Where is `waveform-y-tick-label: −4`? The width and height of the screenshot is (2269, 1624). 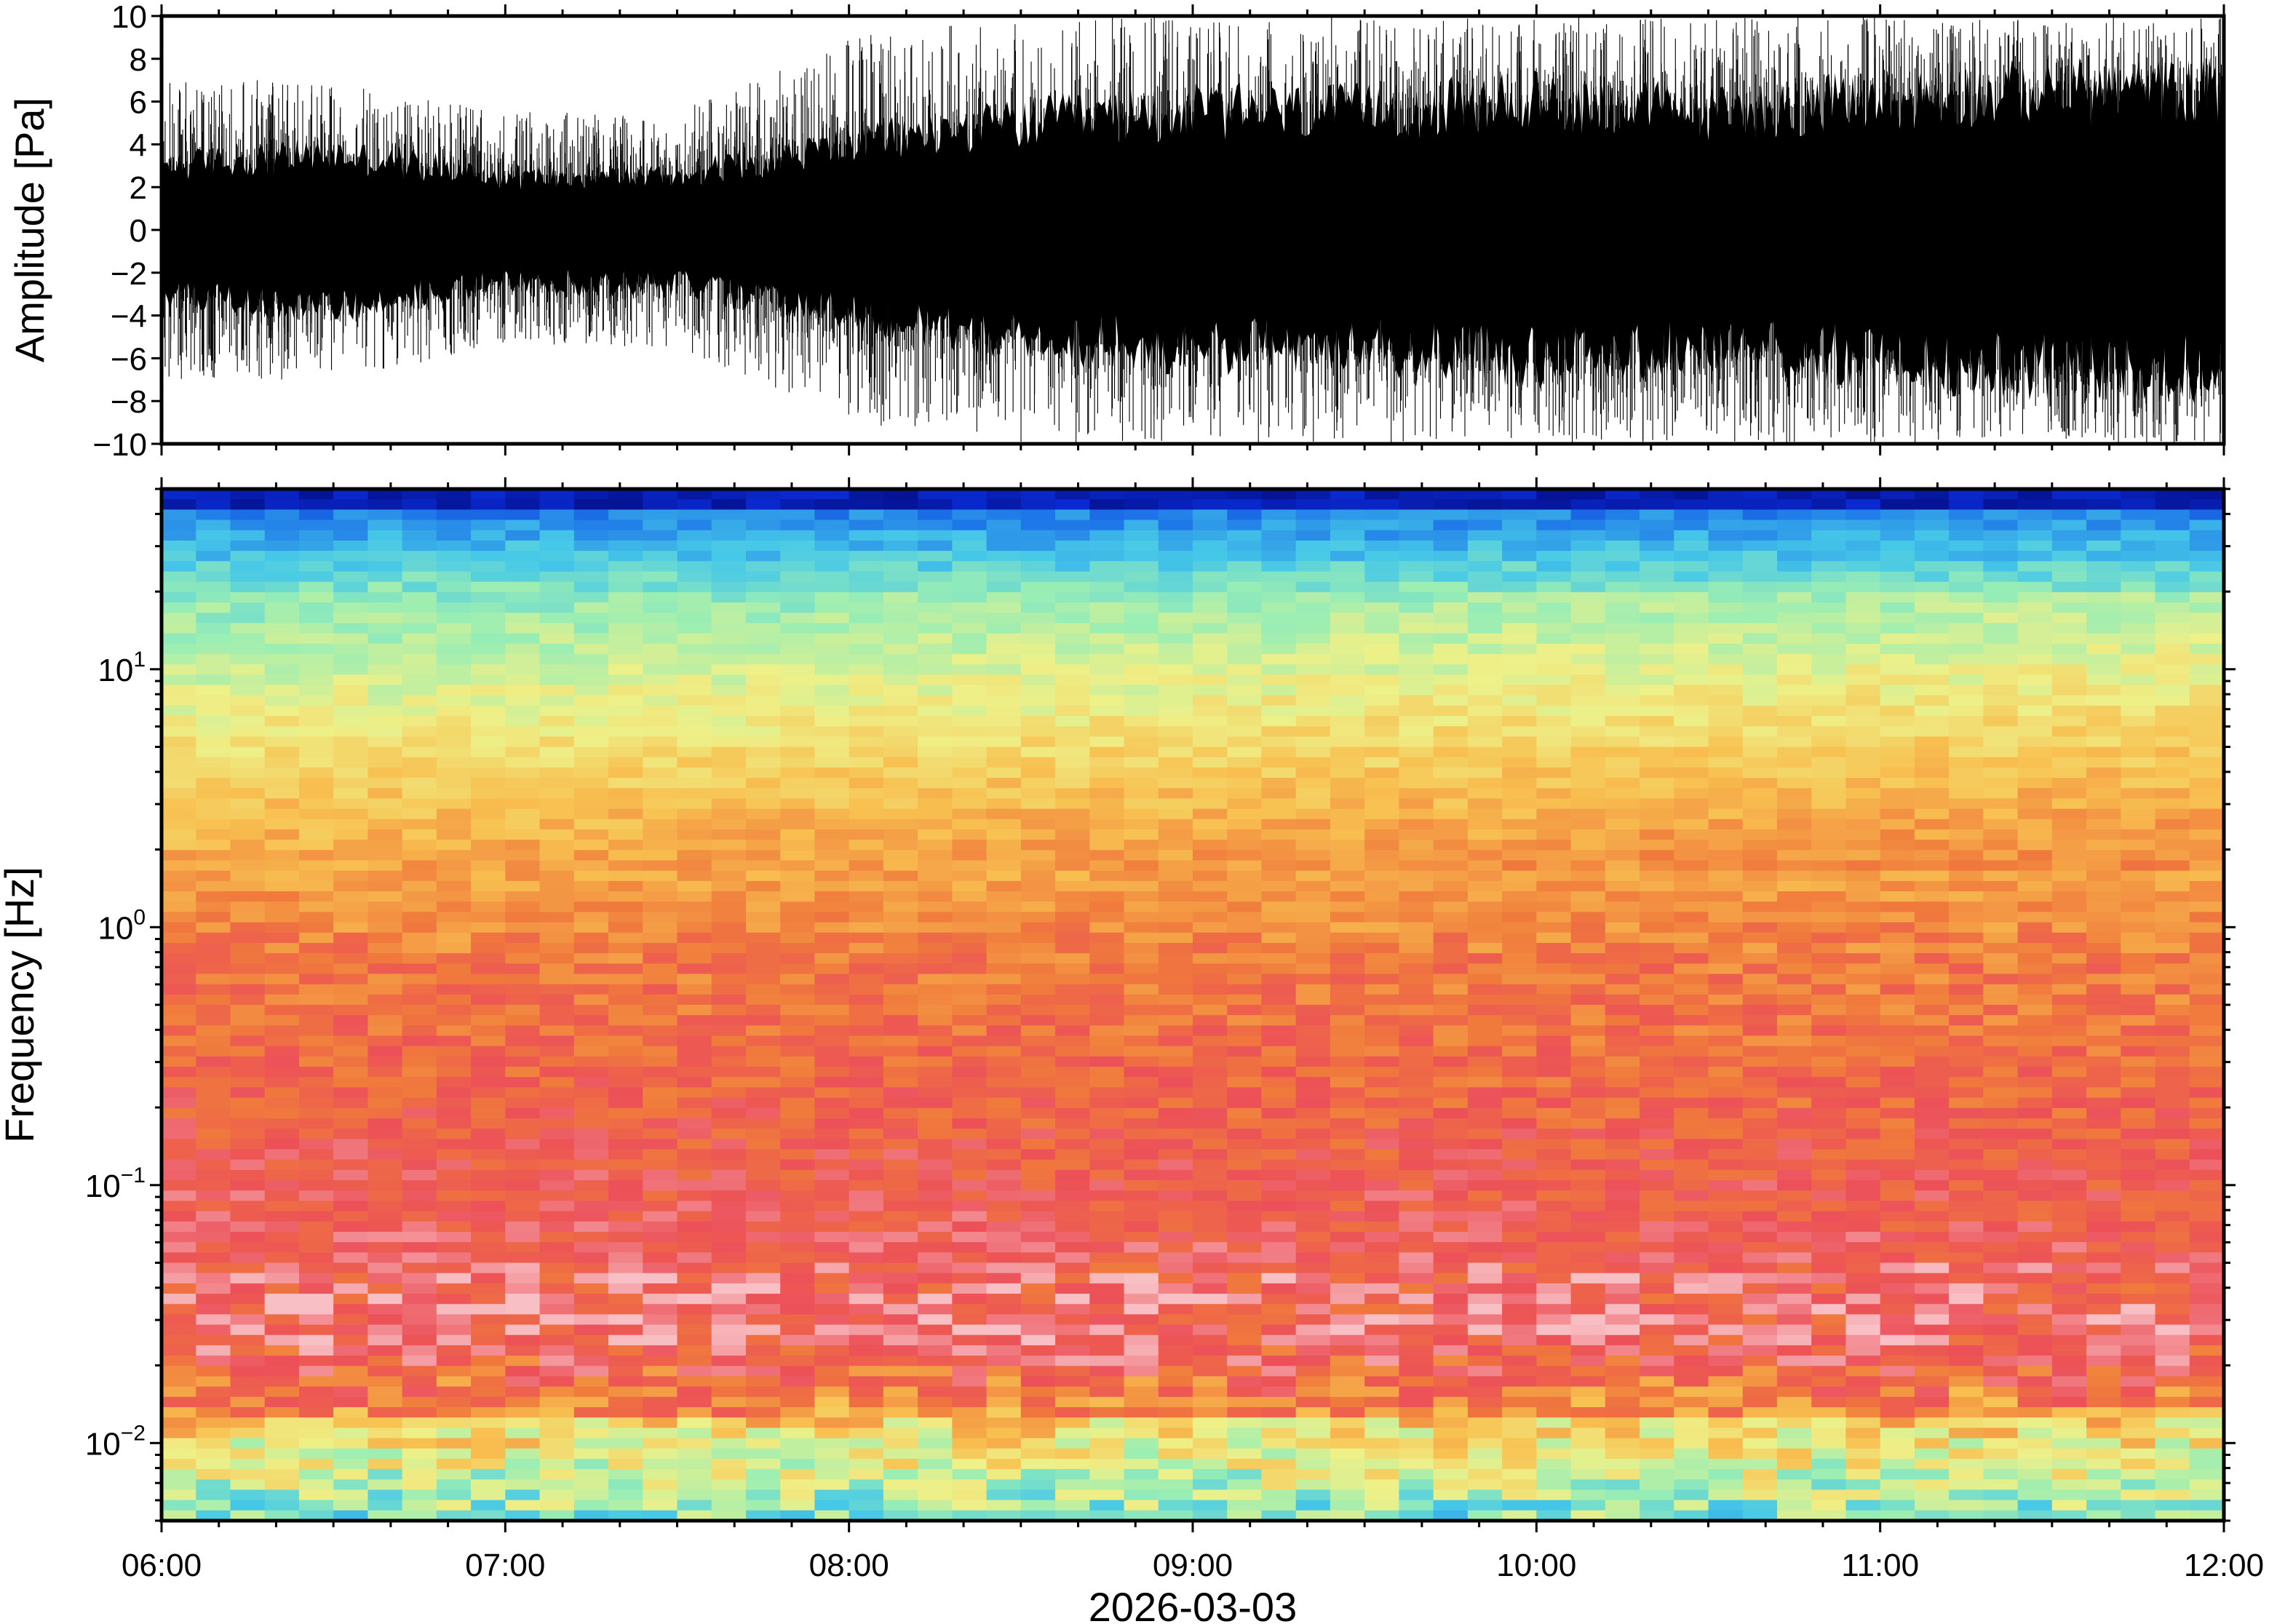
waveform-y-tick-label: −4 is located at coordinates (129, 317).